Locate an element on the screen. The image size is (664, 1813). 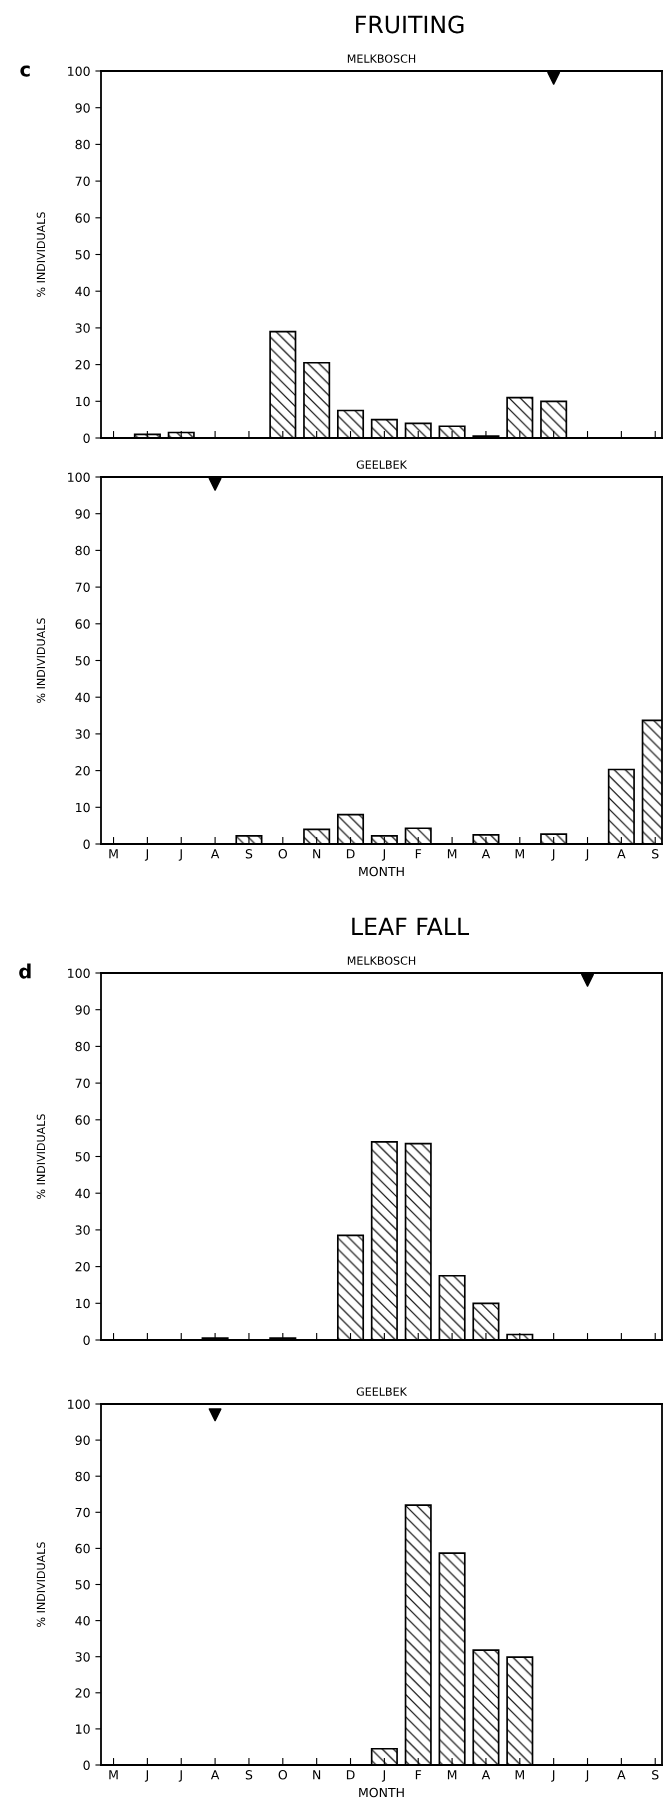
text: d is located at coordinates (25, 971).